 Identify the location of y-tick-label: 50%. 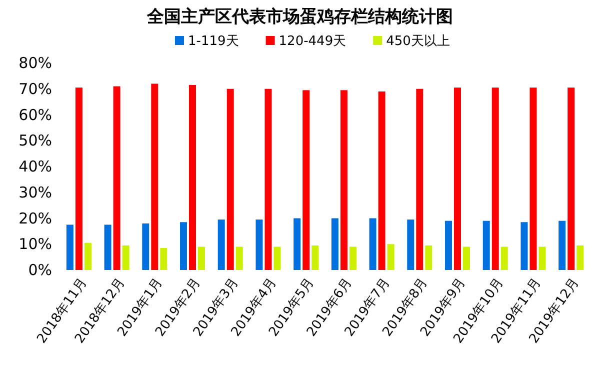
(35, 141).